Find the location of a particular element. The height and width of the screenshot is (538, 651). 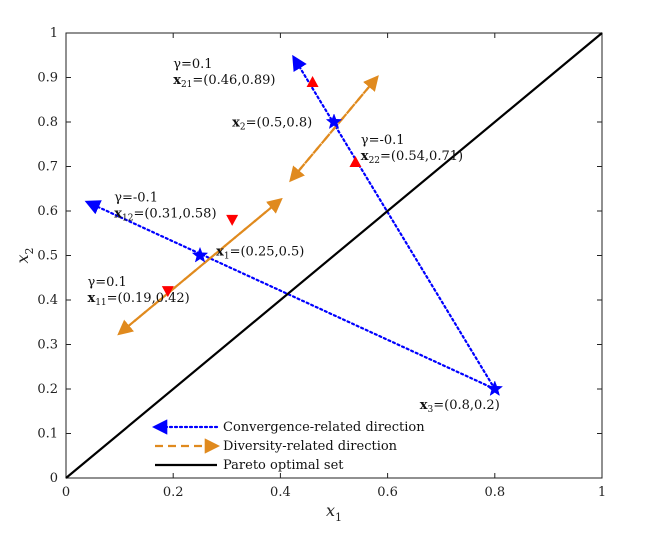

x-tick-label: 0.2 is located at coordinates (173, 492).